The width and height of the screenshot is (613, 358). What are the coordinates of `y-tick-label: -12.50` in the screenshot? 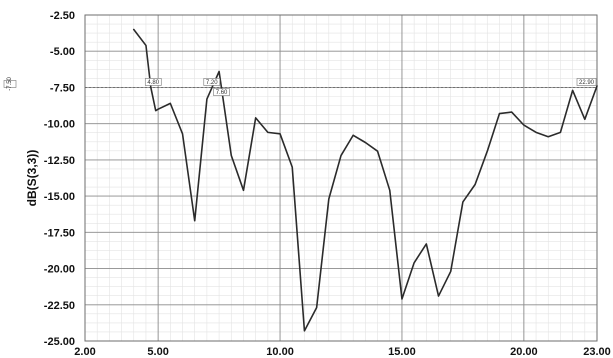 It's located at (59, 161).